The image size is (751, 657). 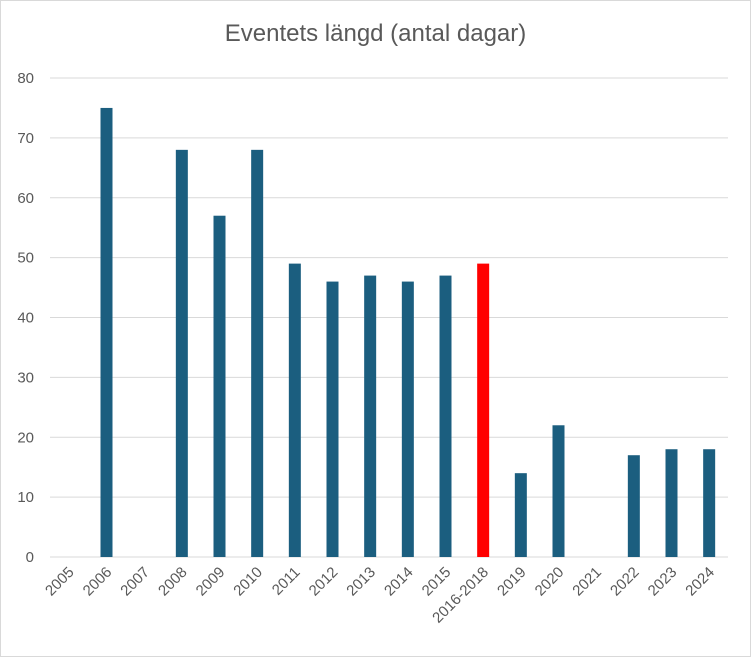 What do you see at coordinates (211, 582) in the screenshot?
I see `x-tick-label: 2009` at bounding box center [211, 582].